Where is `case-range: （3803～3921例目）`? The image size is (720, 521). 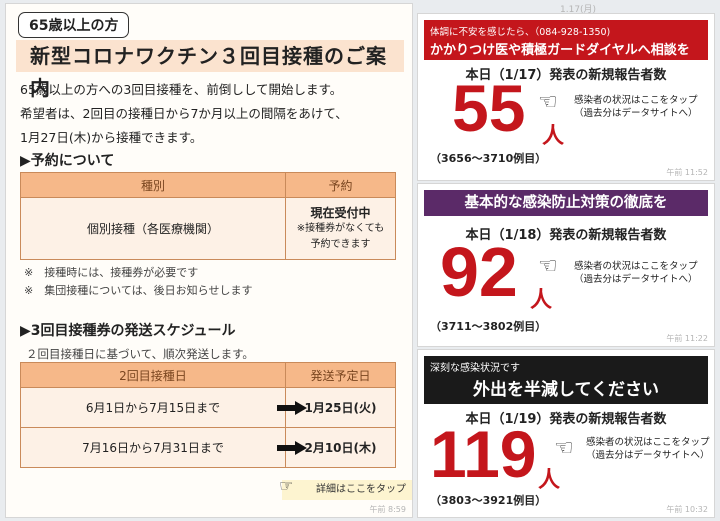
case-range: （3803～3921例目） is located at coordinates (488, 500).